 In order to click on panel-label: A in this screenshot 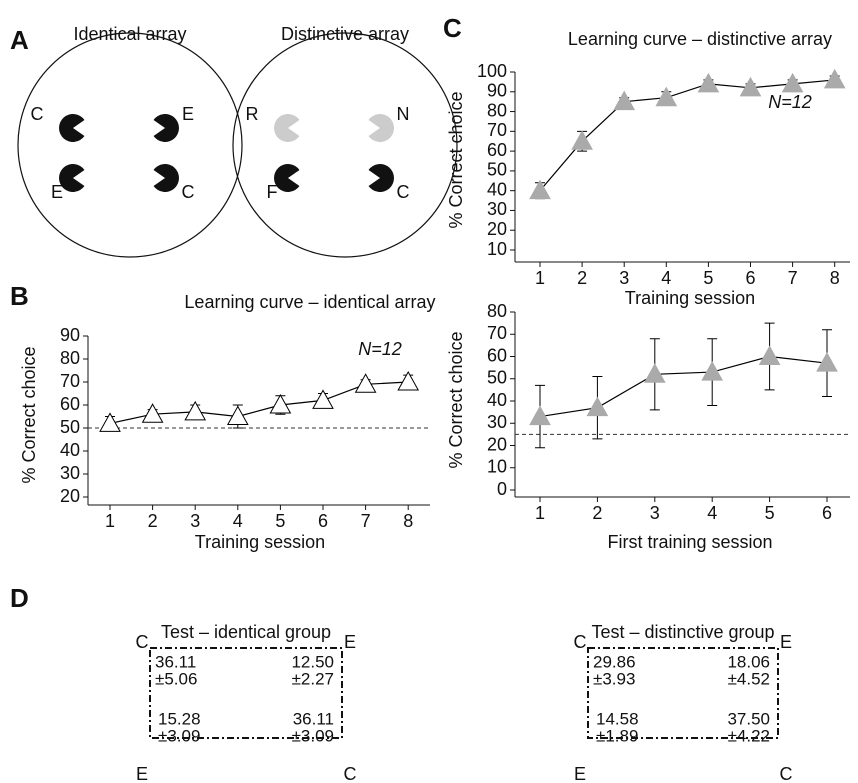, I will do `click(19, 40)`.